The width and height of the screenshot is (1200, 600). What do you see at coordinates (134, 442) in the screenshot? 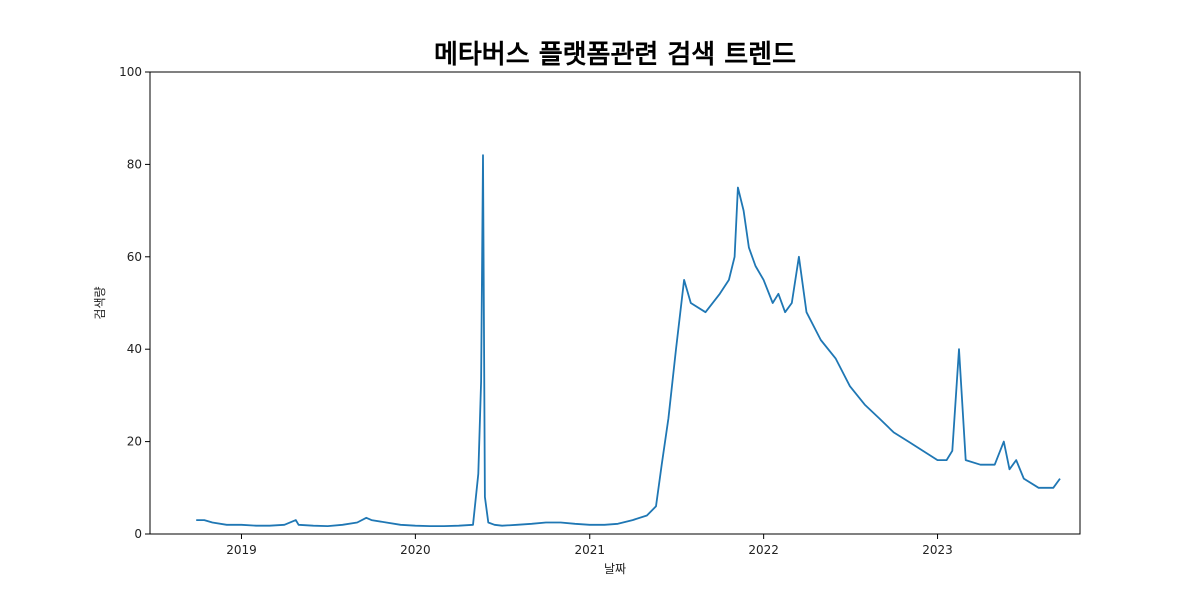
I see `y-tick-label: 20` at bounding box center [134, 442].